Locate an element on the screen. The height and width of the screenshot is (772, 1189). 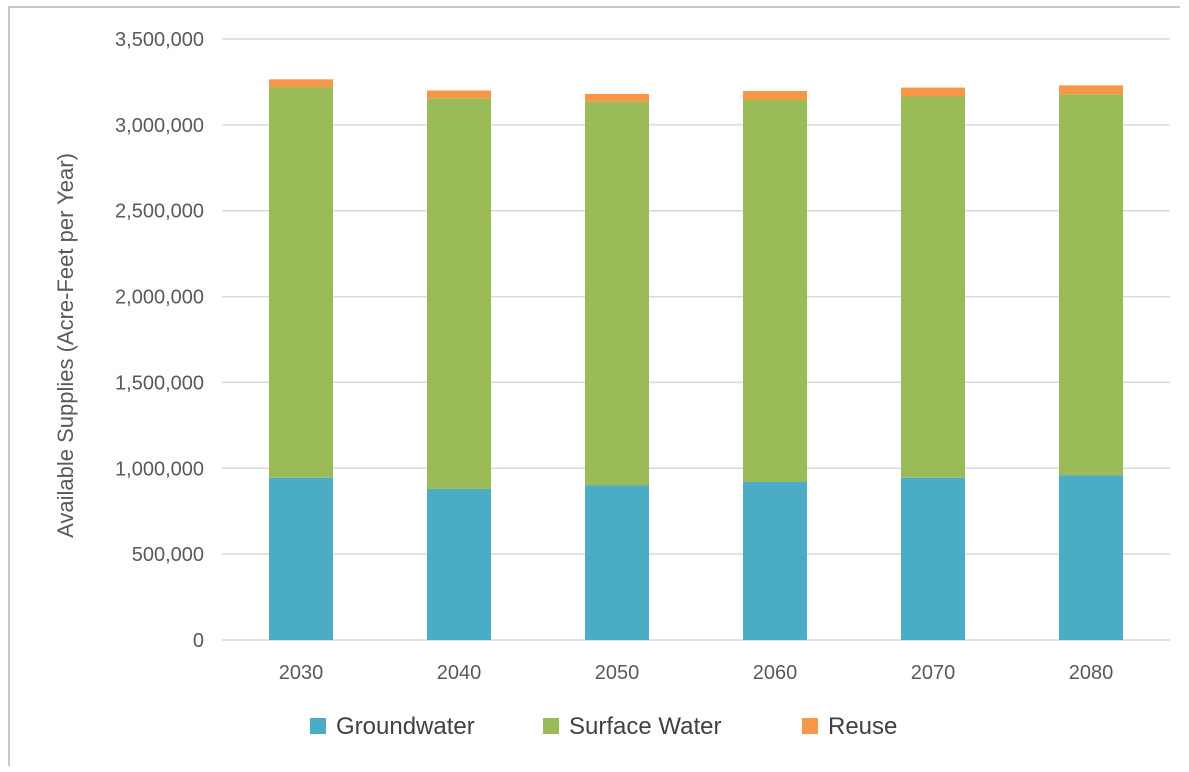
legend-label: Groundwater is located at coordinates (405, 726).